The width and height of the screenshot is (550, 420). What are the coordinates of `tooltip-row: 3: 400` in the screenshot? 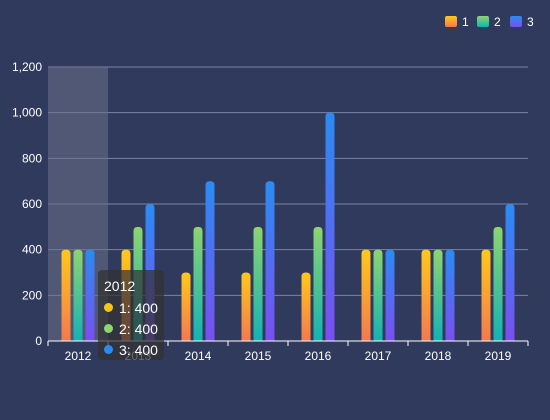 It's located at (131, 349).